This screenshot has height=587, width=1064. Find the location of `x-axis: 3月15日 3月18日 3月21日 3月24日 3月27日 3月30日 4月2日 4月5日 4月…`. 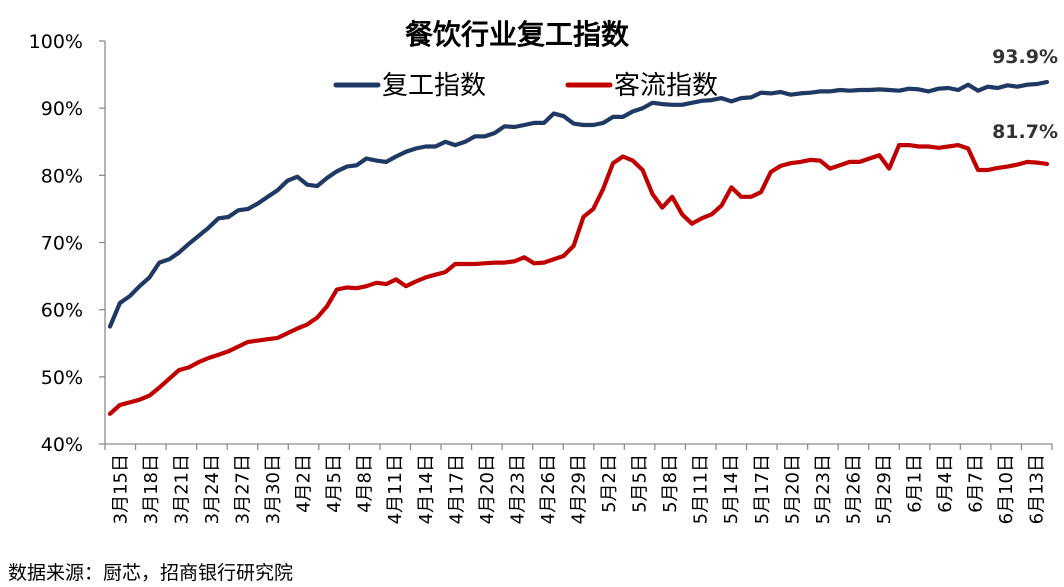

x-axis: 3月15日 3月18日 3月21日 3月24日 3月27日 3月30日 4月2日 4月5日 4月… is located at coordinates (578, 483).